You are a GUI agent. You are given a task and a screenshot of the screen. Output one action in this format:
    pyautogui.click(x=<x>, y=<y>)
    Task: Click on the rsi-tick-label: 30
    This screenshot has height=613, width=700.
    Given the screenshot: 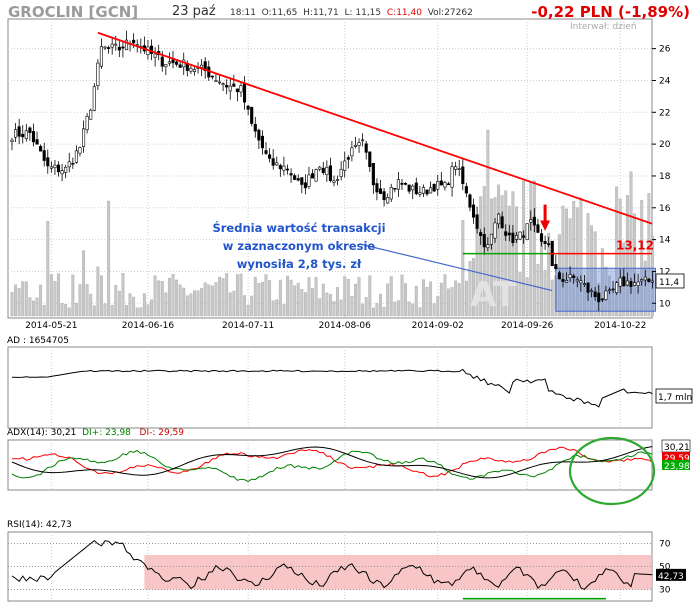 What is the action you would take?
    pyautogui.click(x=665, y=591)
    